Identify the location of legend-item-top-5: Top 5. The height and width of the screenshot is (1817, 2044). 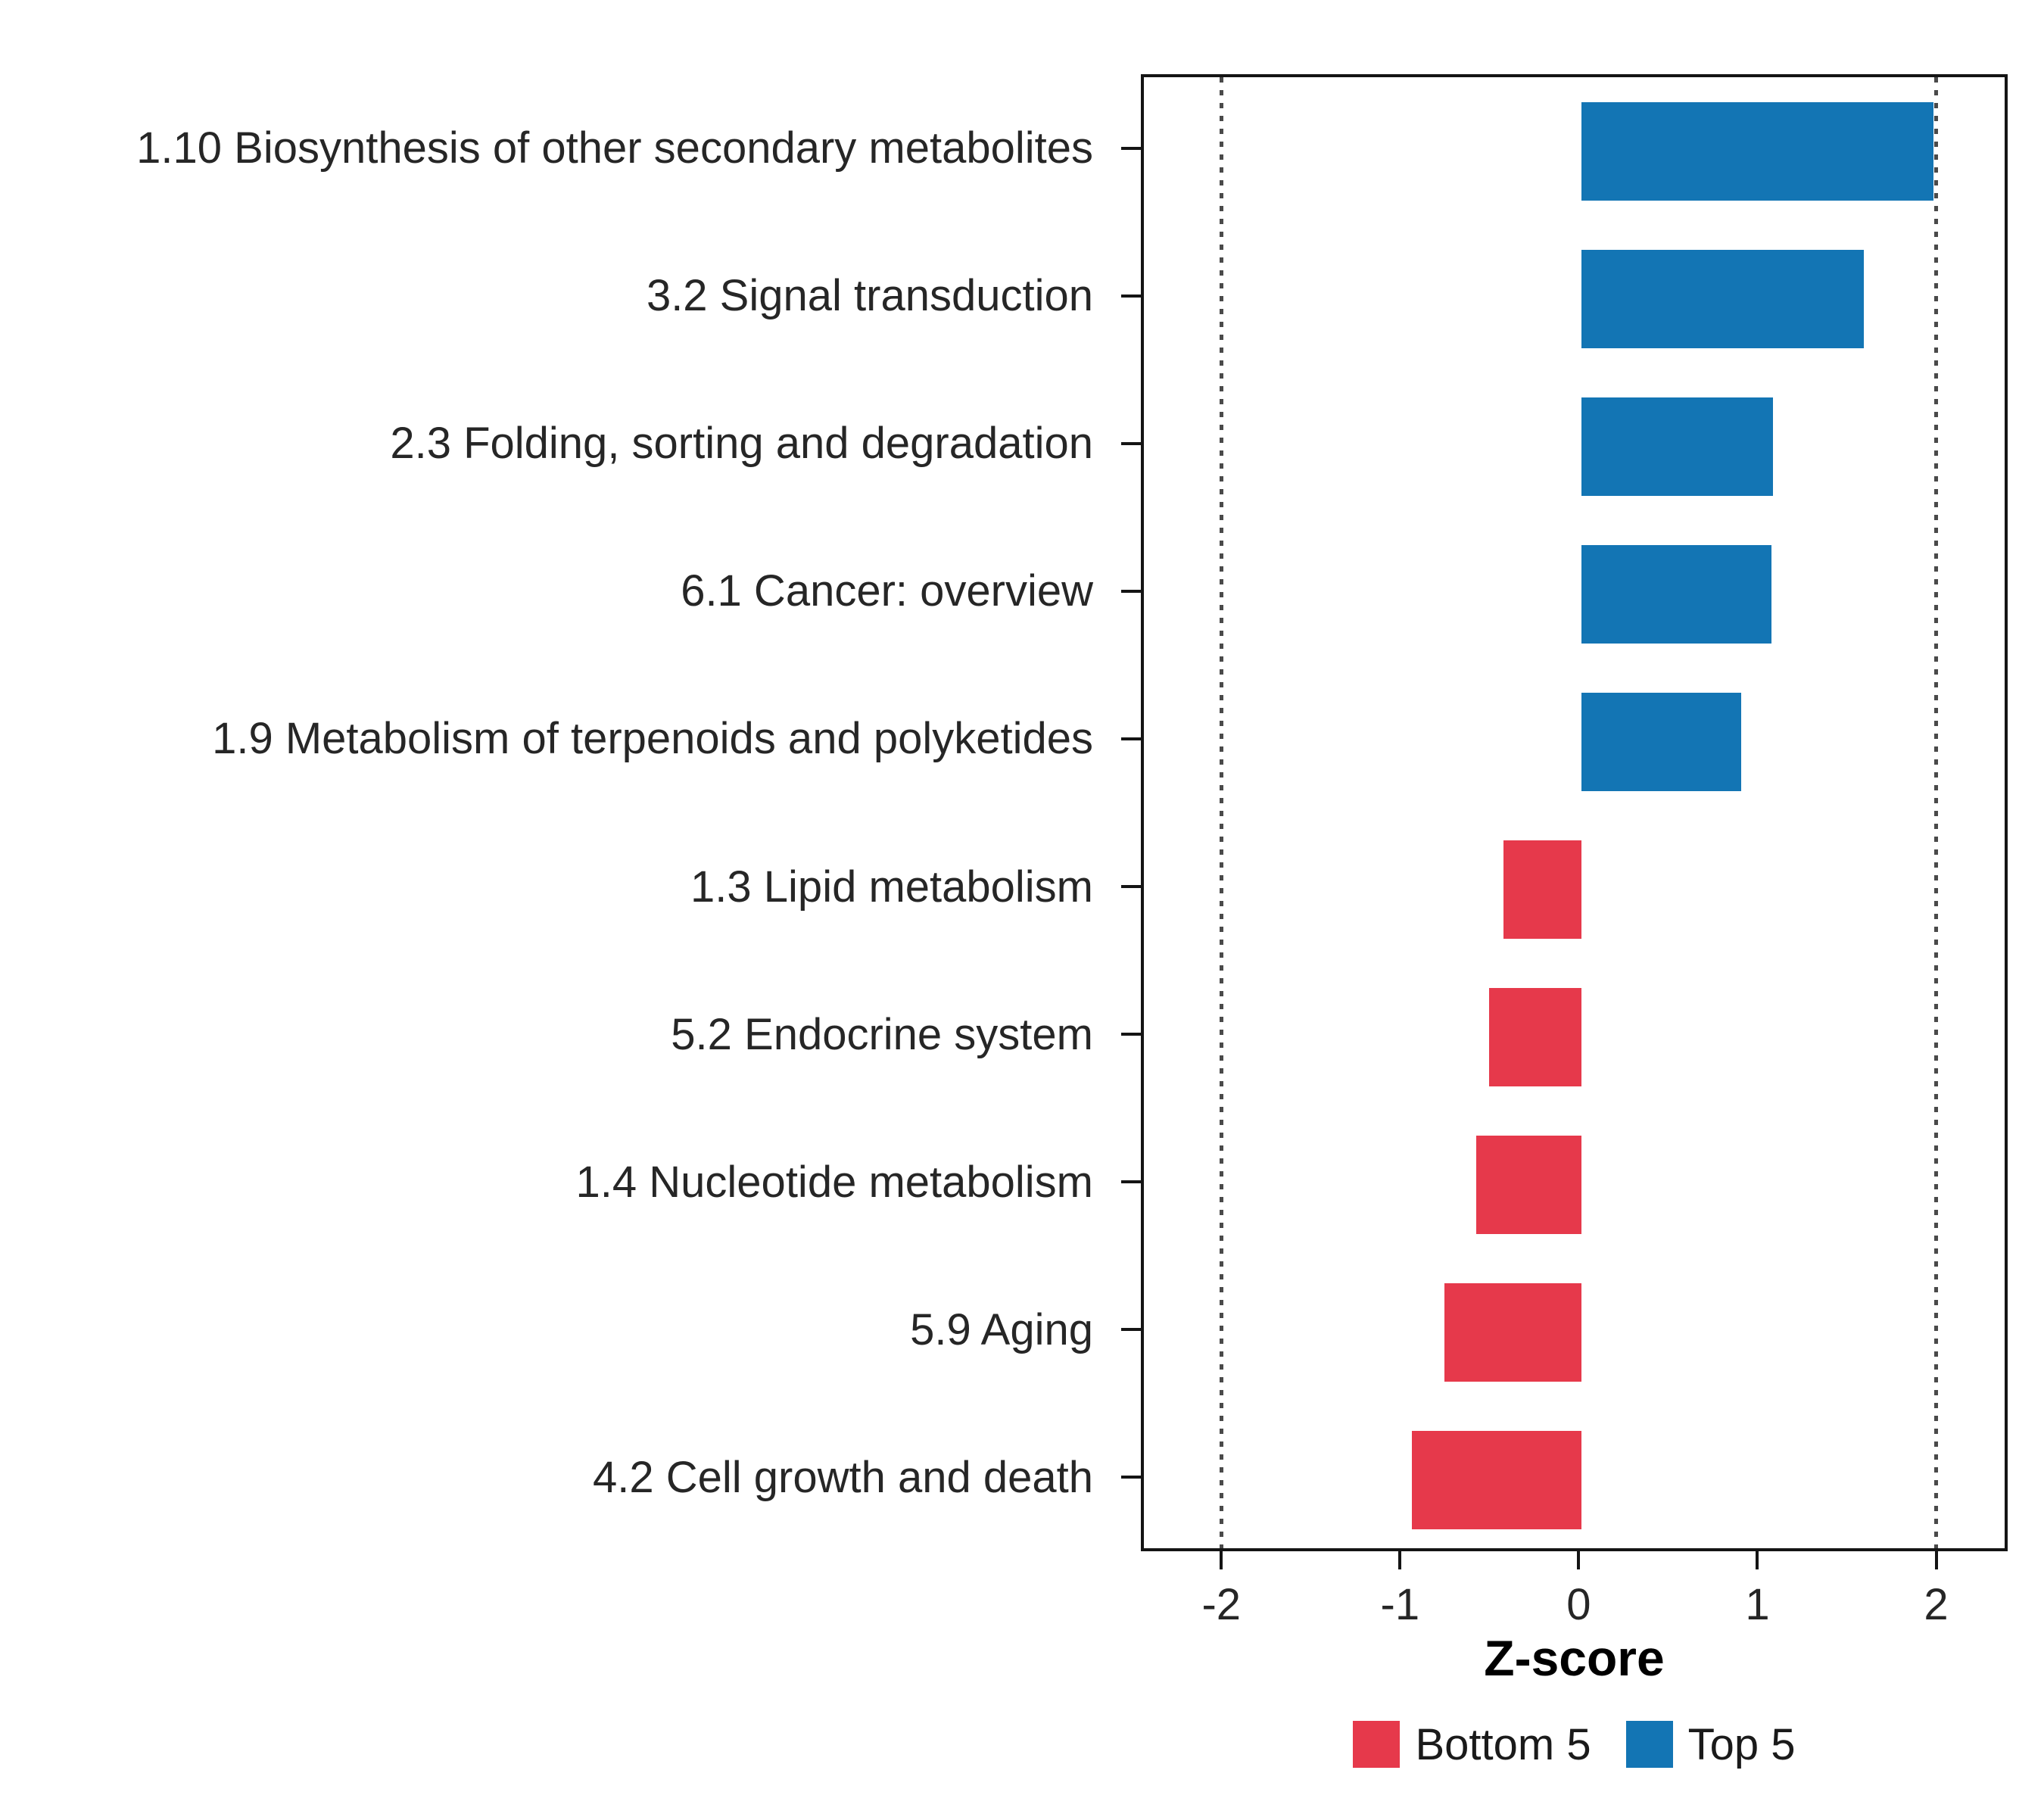
(1710, 1744).